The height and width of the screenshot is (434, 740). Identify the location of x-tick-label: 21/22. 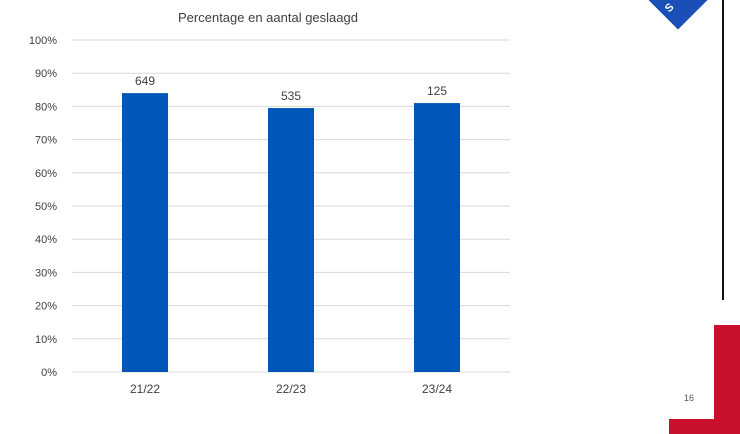
(145, 389).